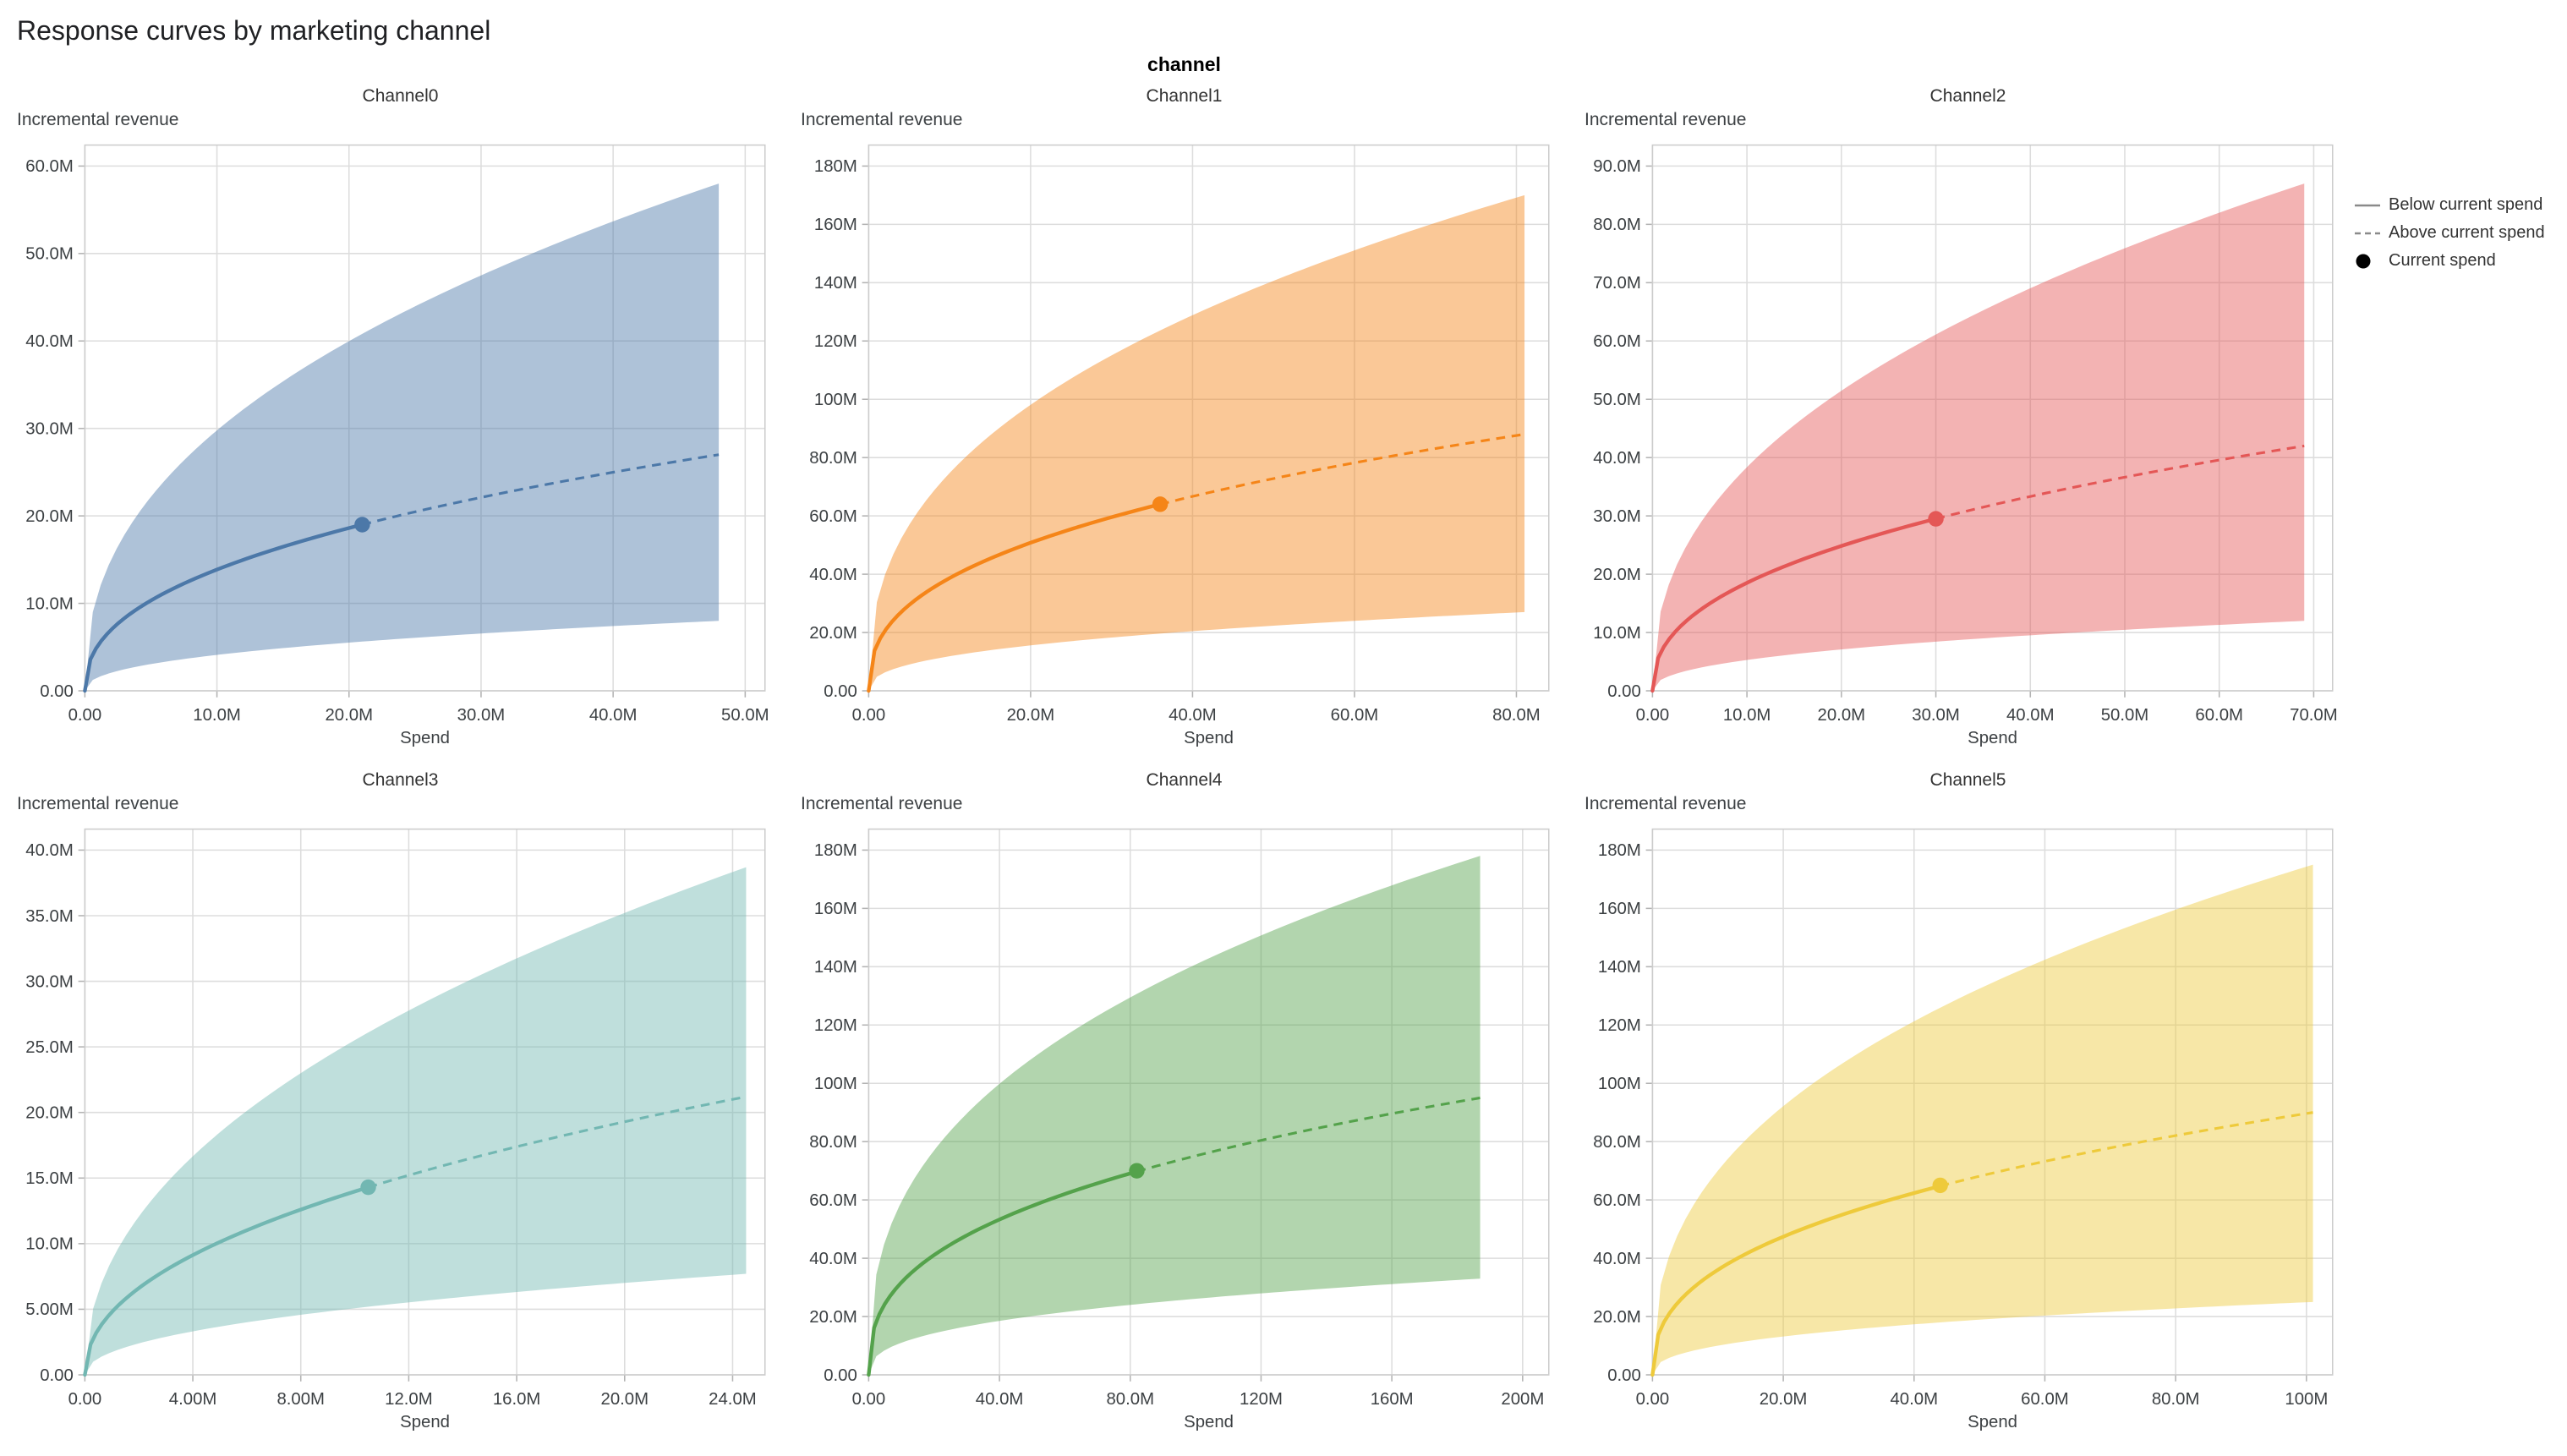 Image resolution: width=2567 pixels, height=1456 pixels. What do you see at coordinates (49, 1178) in the screenshot?
I see `y-tick-label: 15.0M` at bounding box center [49, 1178].